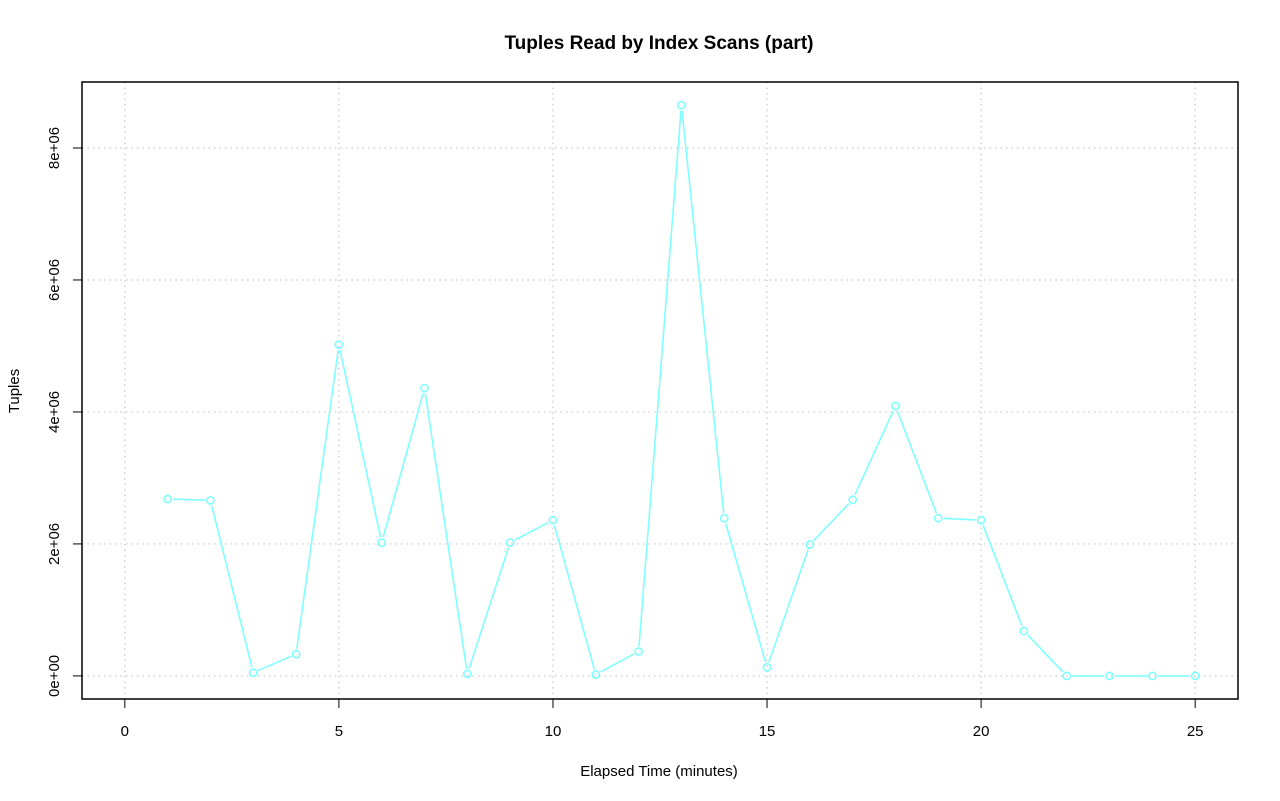  What do you see at coordinates (54, 544) in the screenshot?
I see `y-tick-label: 2e+06` at bounding box center [54, 544].